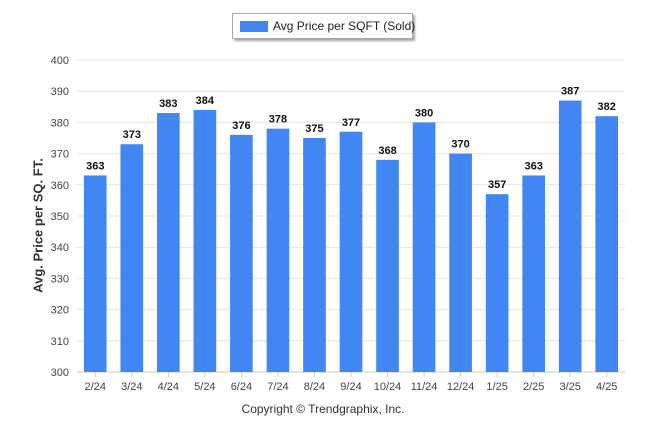 The image size is (646, 434). I want to click on y-axis-label: Avg. Price per SQ. FT., so click(38, 225).